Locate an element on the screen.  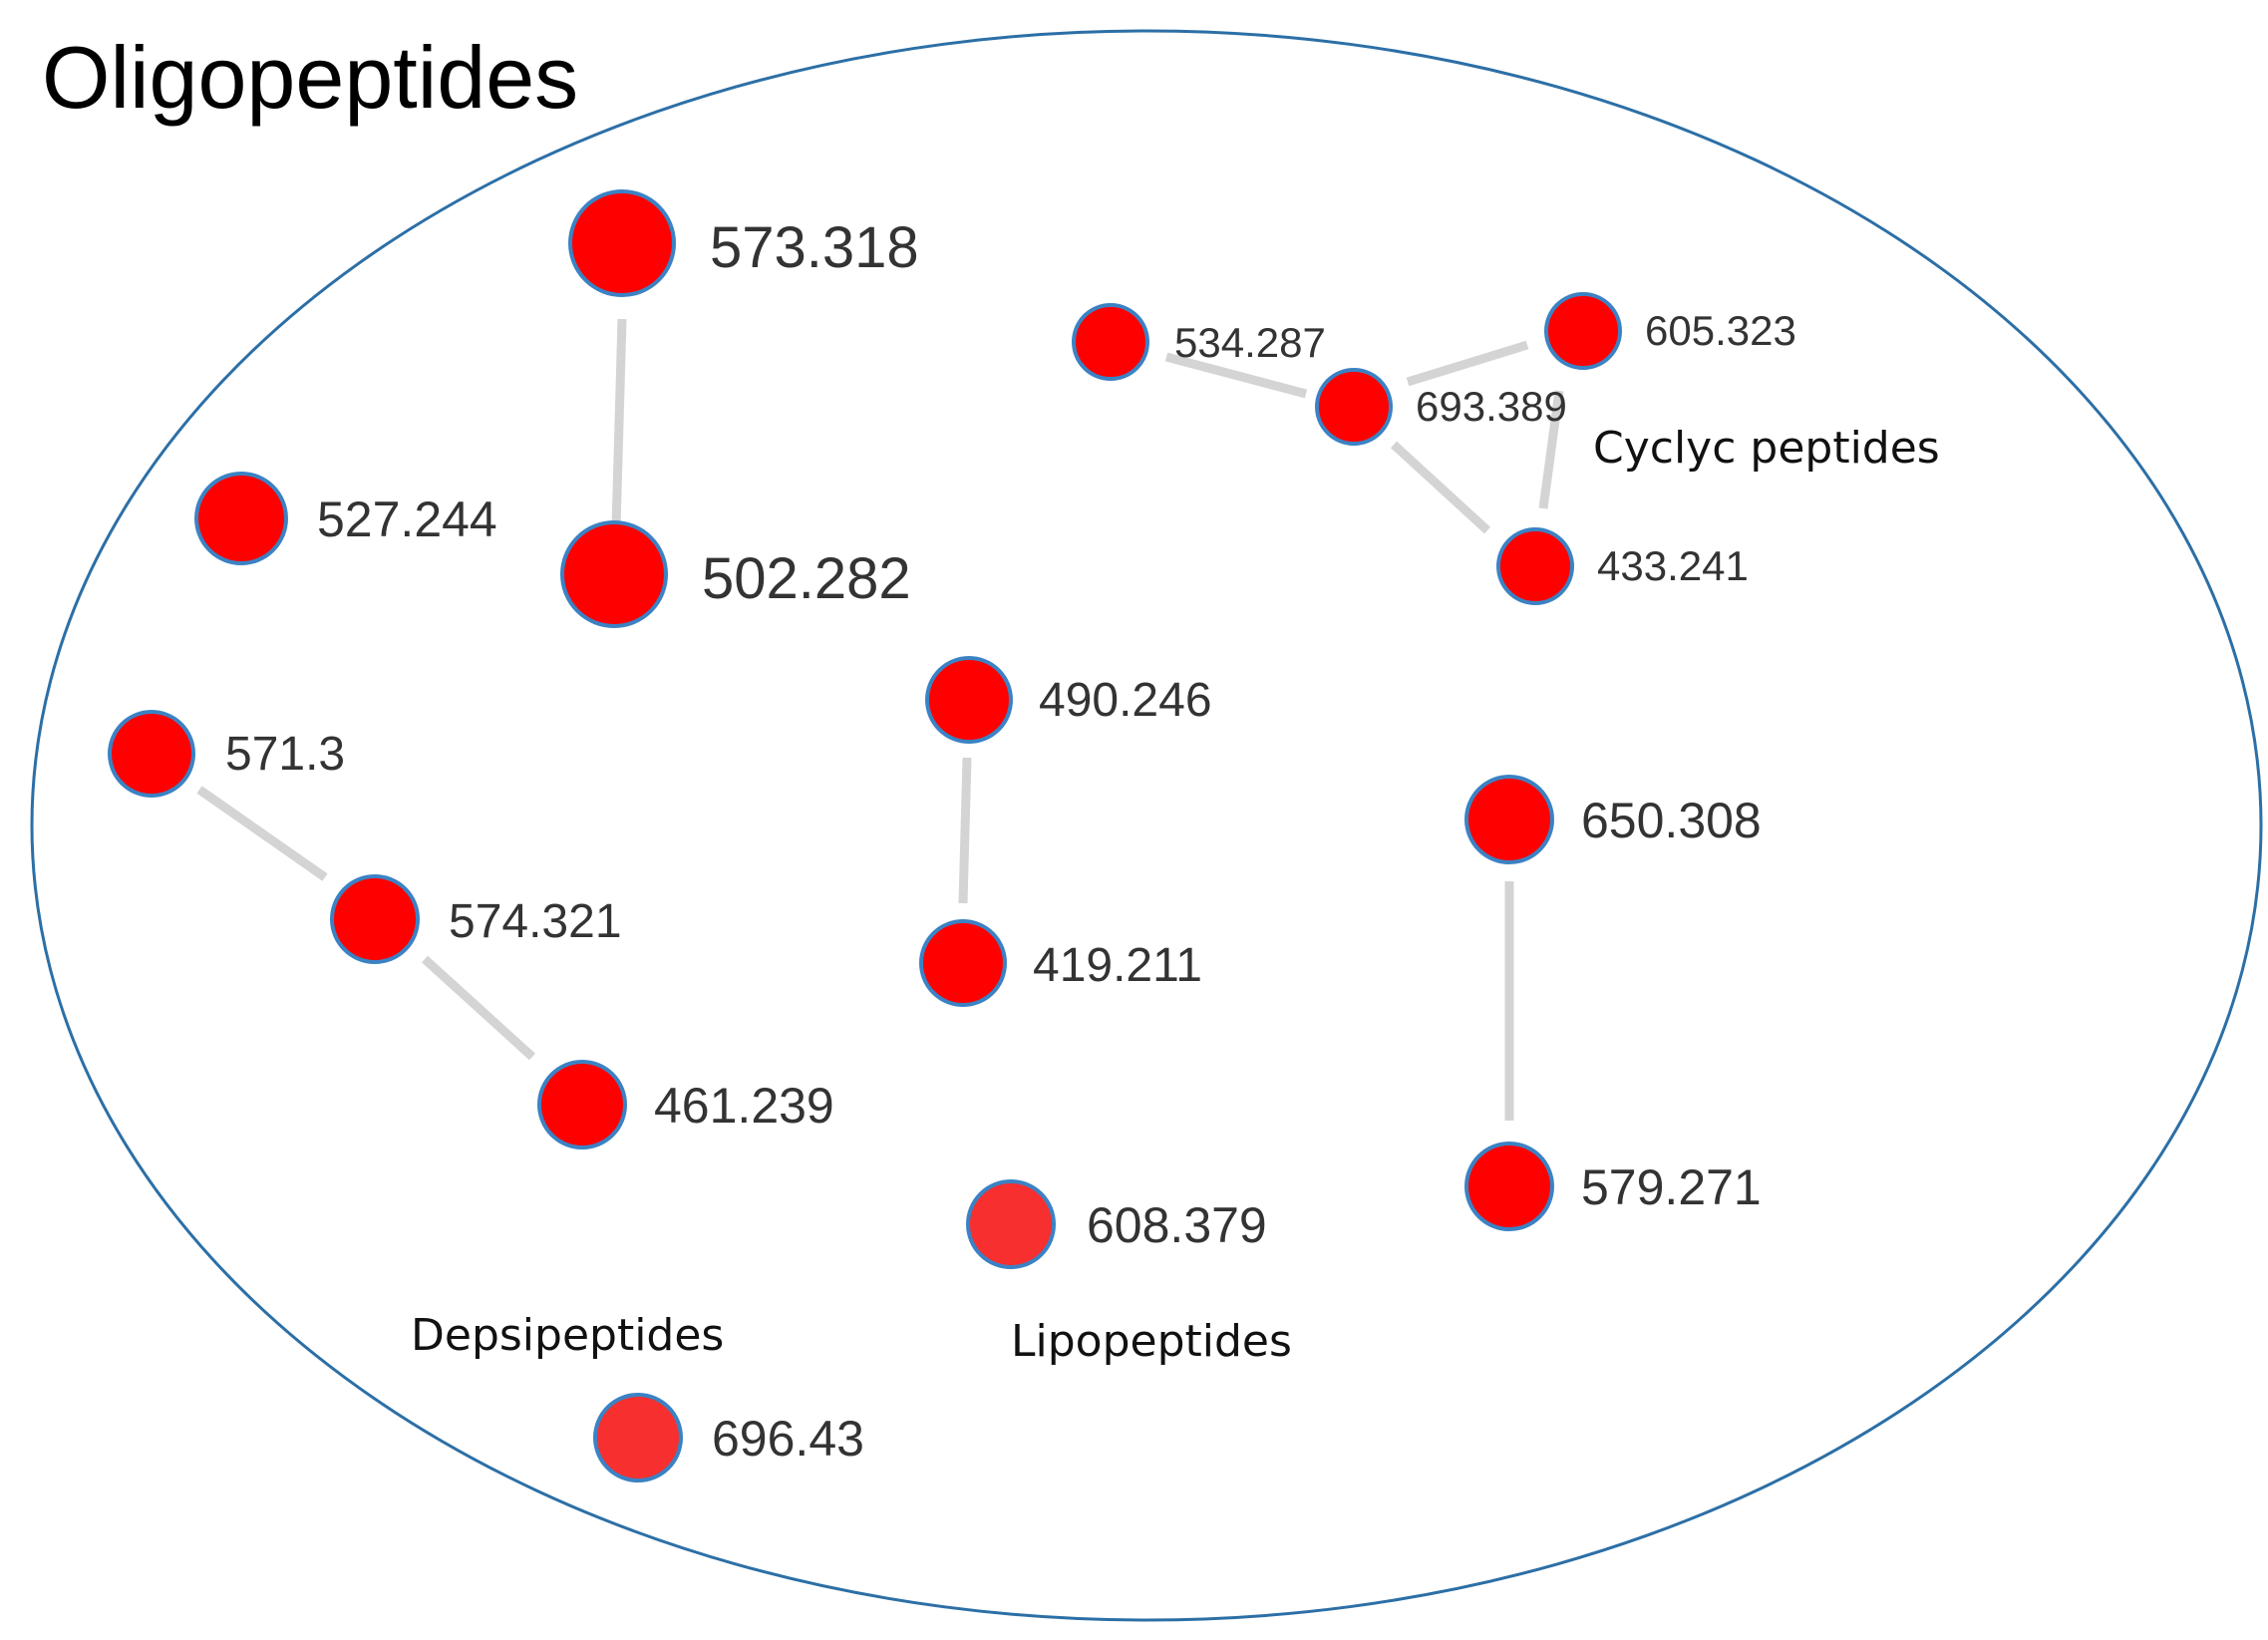
label-574-321: 574.321 is located at coordinates (535, 921).